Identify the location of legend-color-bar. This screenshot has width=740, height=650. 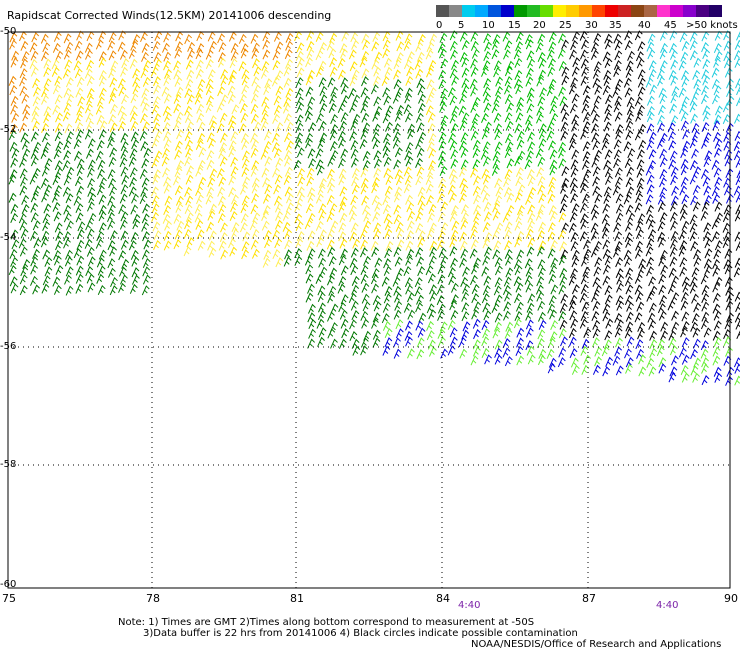
(579, 11).